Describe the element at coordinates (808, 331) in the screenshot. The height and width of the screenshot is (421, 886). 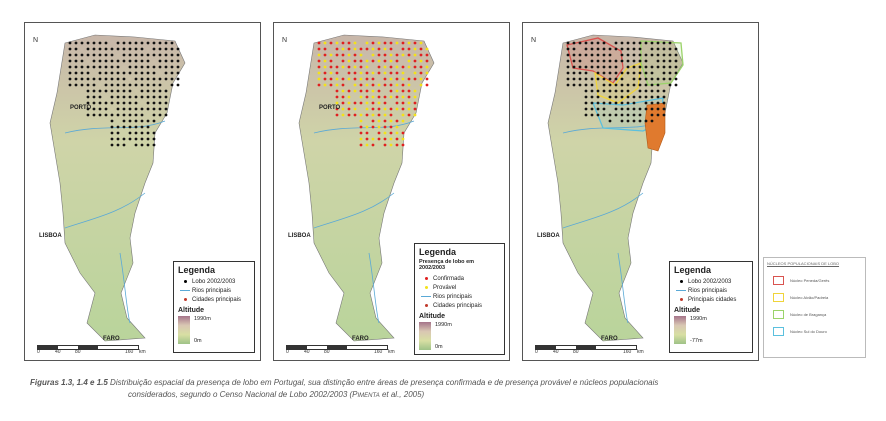
I see `nucleos-item-label: Núcleo Sul do Douro` at that location.